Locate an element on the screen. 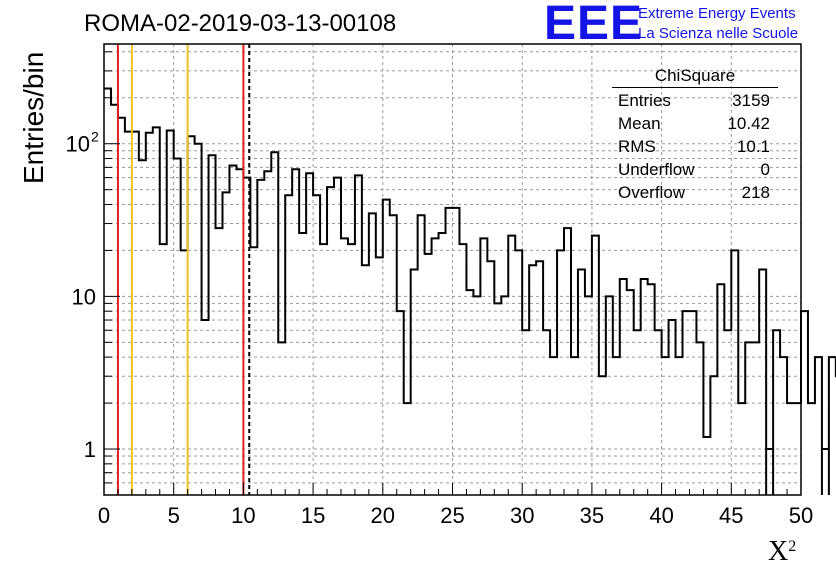 The width and height of the screenshot is (836, 572). stats-label: Entries is located at coordinates (644, 100).